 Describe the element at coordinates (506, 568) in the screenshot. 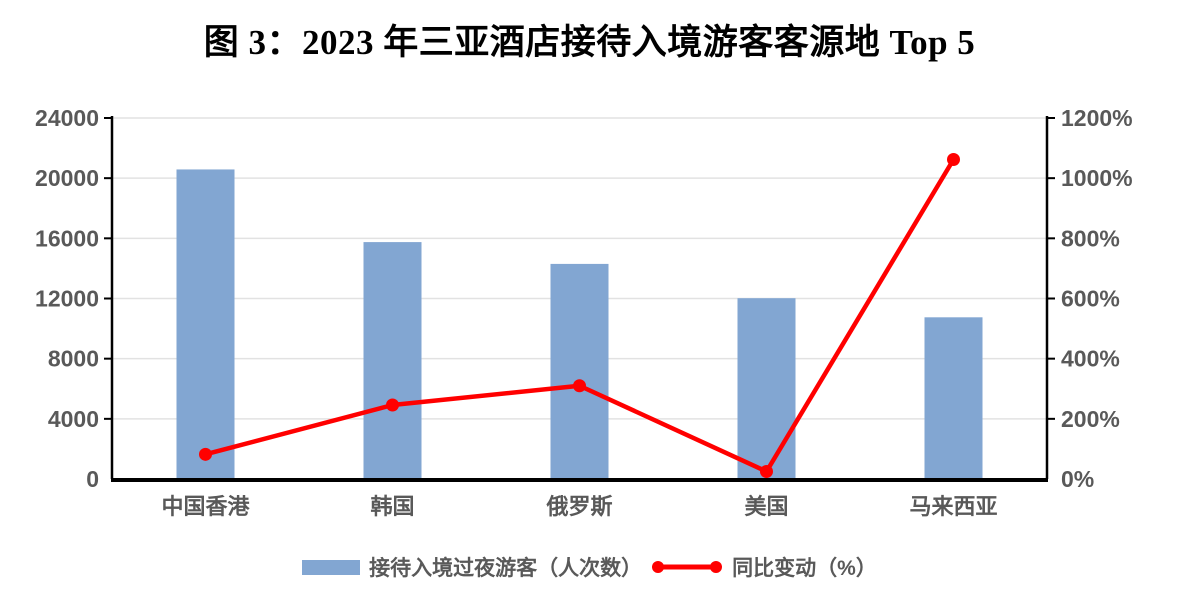

I see `legend-bar-series-label: 接待入境过夜游客（人次数）` at that location.